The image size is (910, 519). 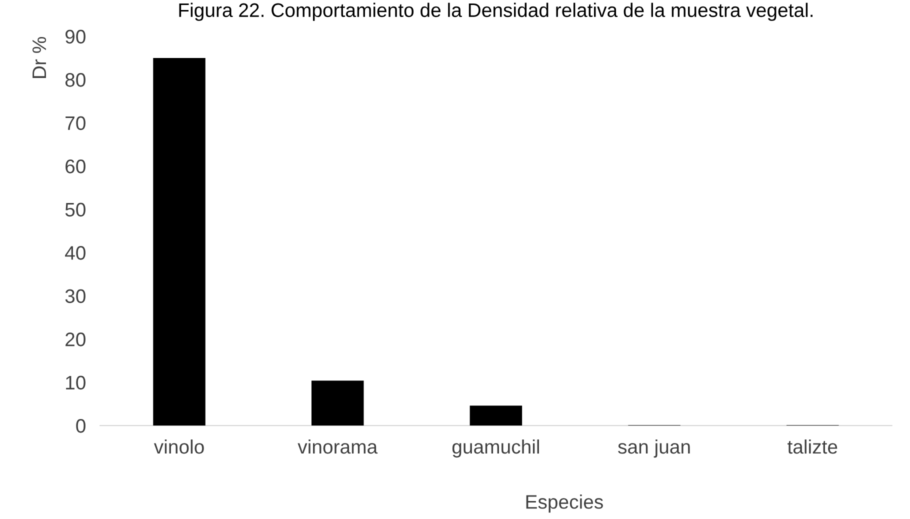 I want to click on y-tick-label: 70, so click(x=76, y=123).